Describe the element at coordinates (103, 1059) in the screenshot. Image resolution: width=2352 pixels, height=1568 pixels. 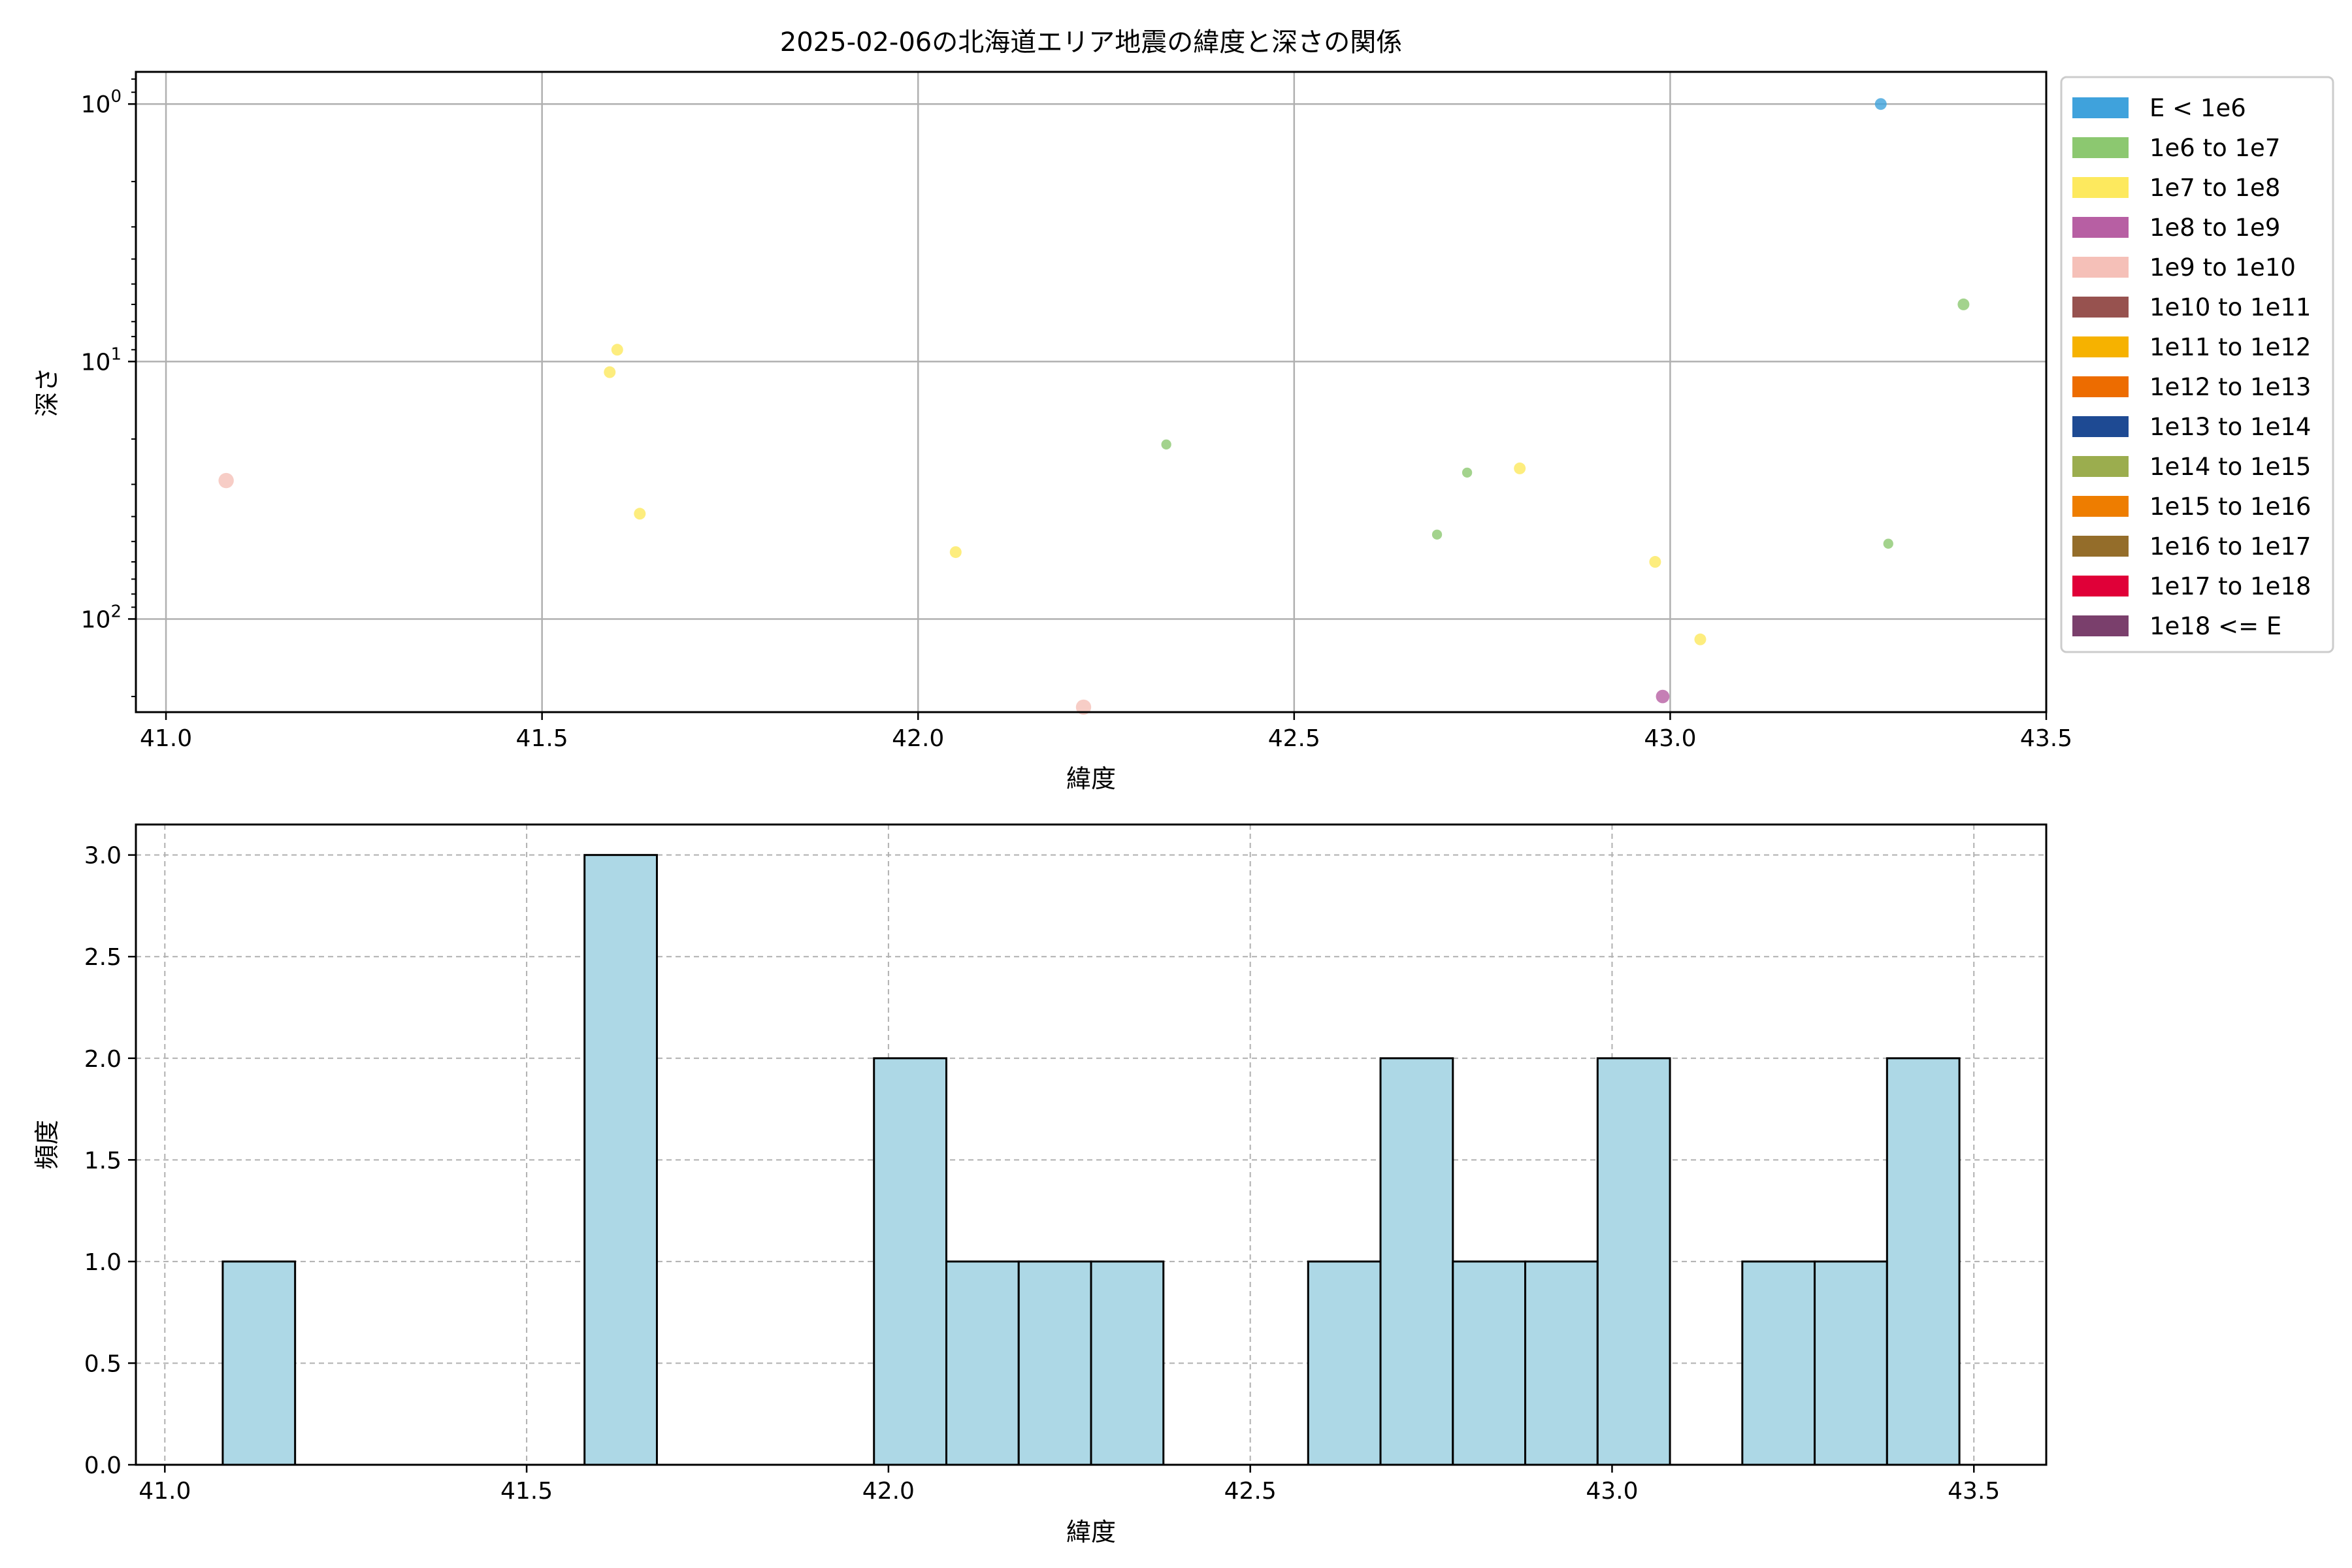
I see `histogram-y-tick-label: 2.0` at that location.